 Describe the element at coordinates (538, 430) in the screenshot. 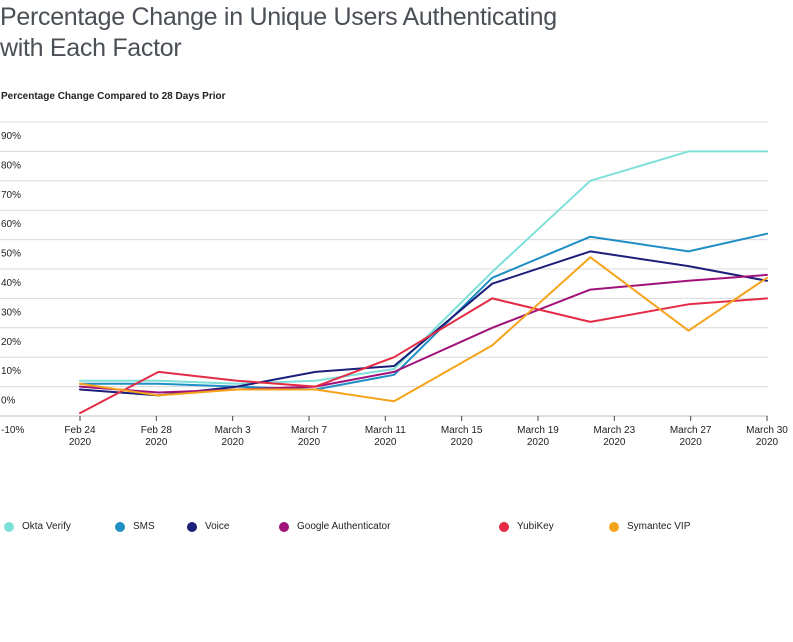

I see `x-tick-label: March 19` at that location.